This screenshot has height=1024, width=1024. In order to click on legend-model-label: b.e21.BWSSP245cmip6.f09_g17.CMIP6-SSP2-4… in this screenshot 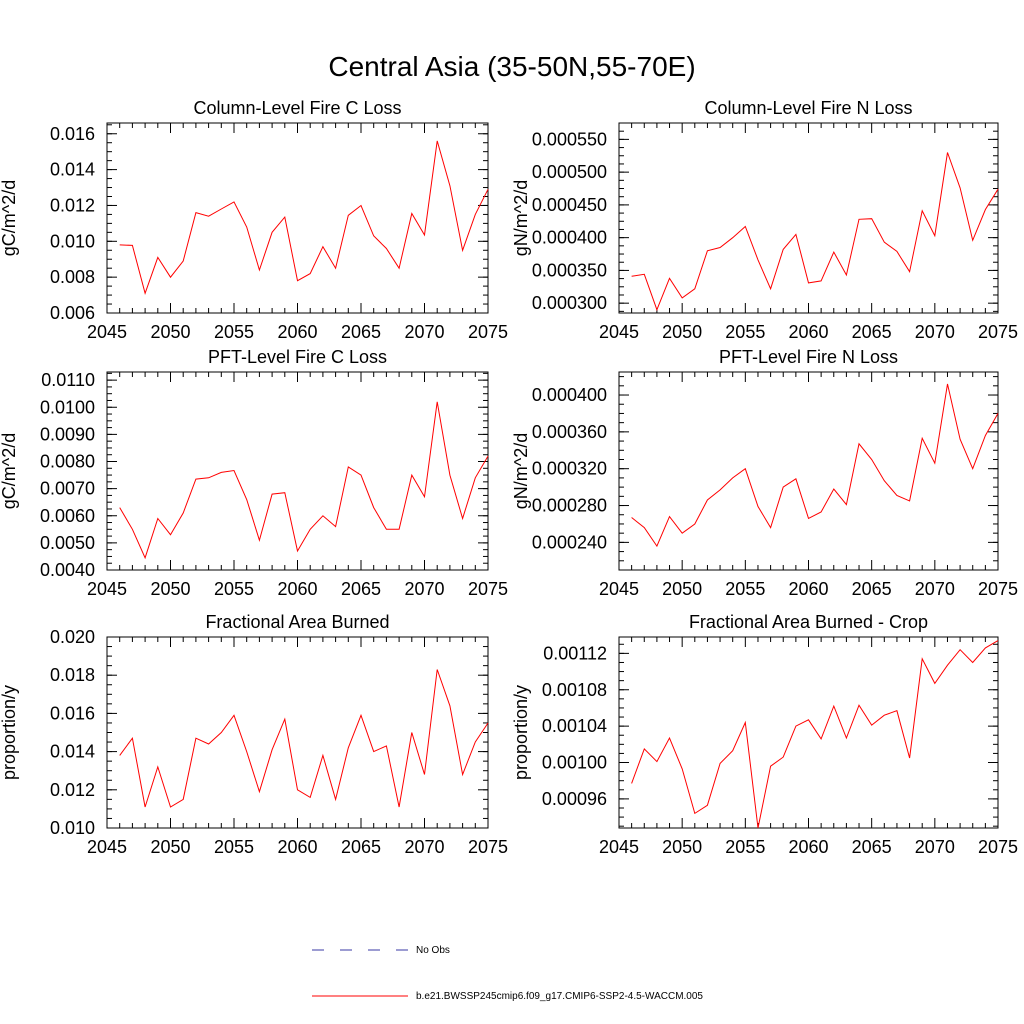, I will do `click(559, 996)`.